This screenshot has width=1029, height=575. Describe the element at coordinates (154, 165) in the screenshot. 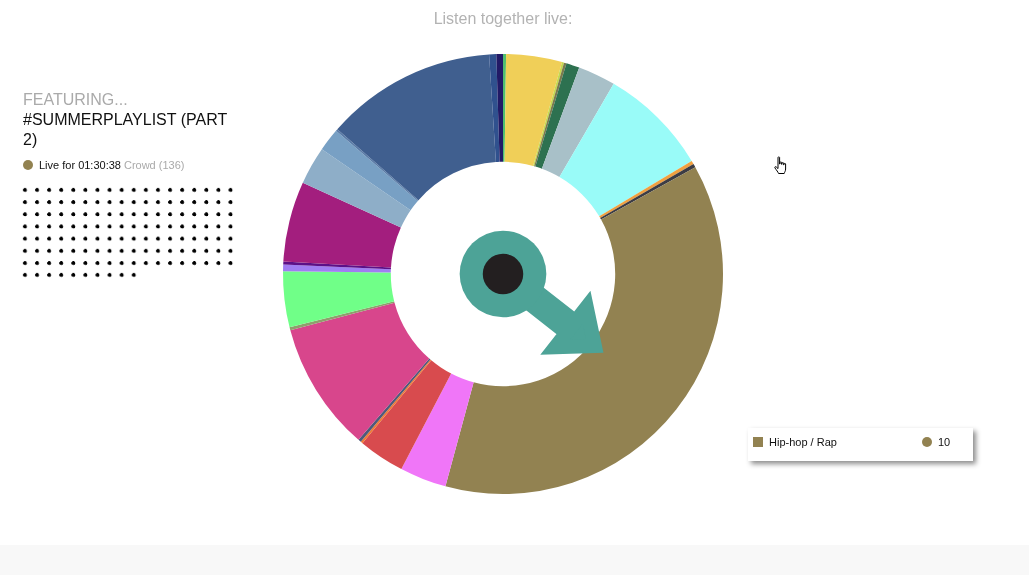

I see `text: Crowd (136)` at that location.